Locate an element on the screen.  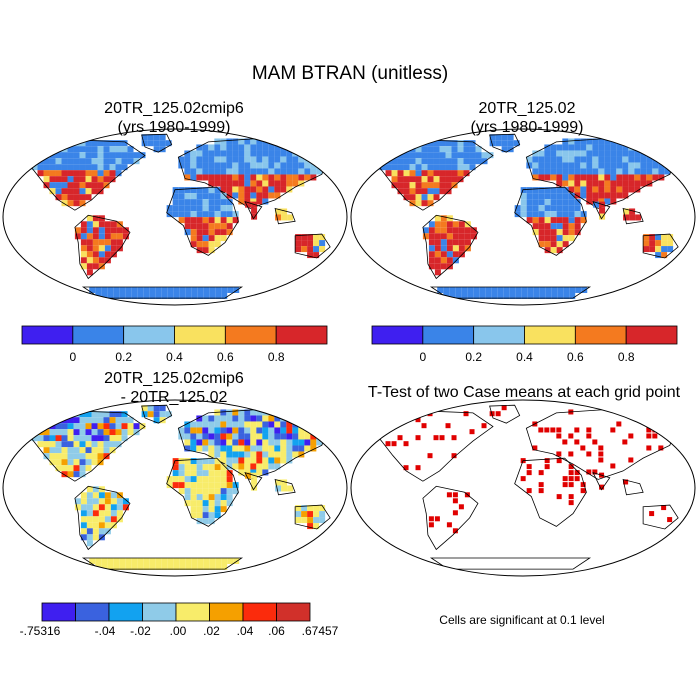
colorbar-case1: 0 0.2 0.4 0.6 0.8 is located at coordinates (174, 344).